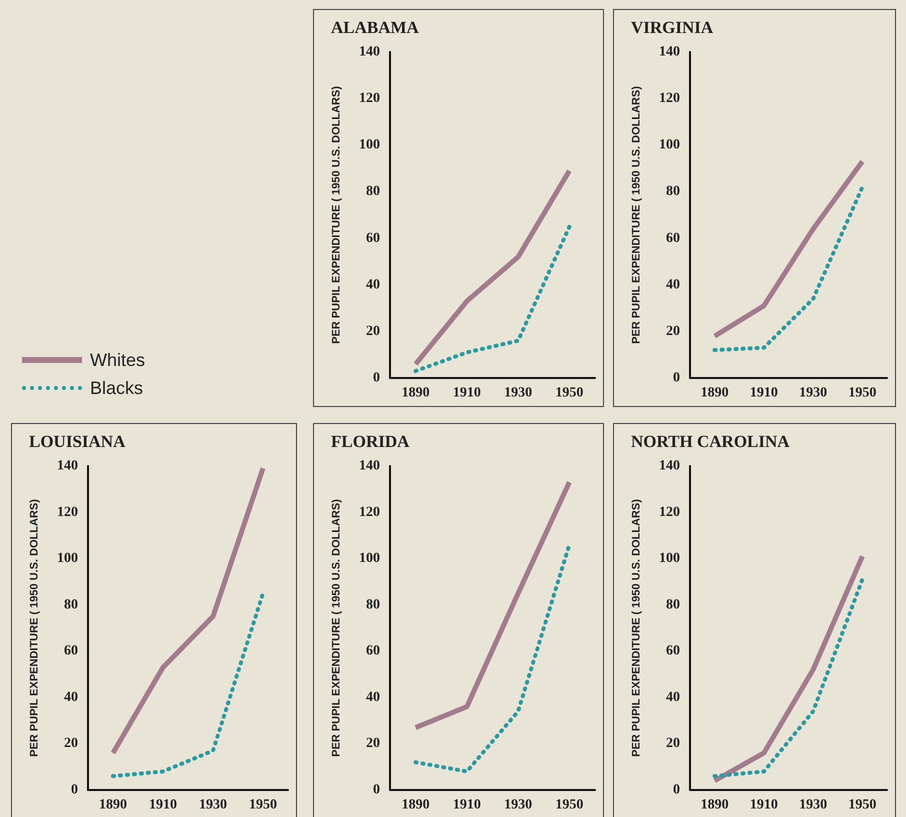 Image resolution: width=906 pixels, height=817 pixels. What do you see at coordinates (710, 441) in the screenshot?
I see `chart-title: NORTH CAROLINA` at bounding box center [710, 441].